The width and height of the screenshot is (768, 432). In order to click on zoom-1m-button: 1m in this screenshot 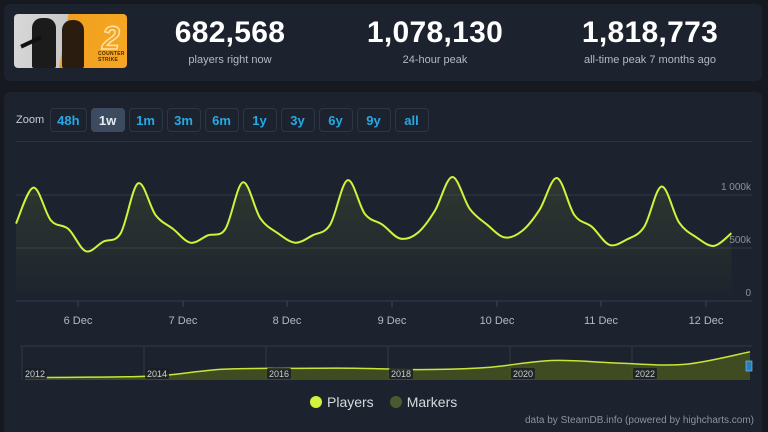, I will do `click(145, 120)`.